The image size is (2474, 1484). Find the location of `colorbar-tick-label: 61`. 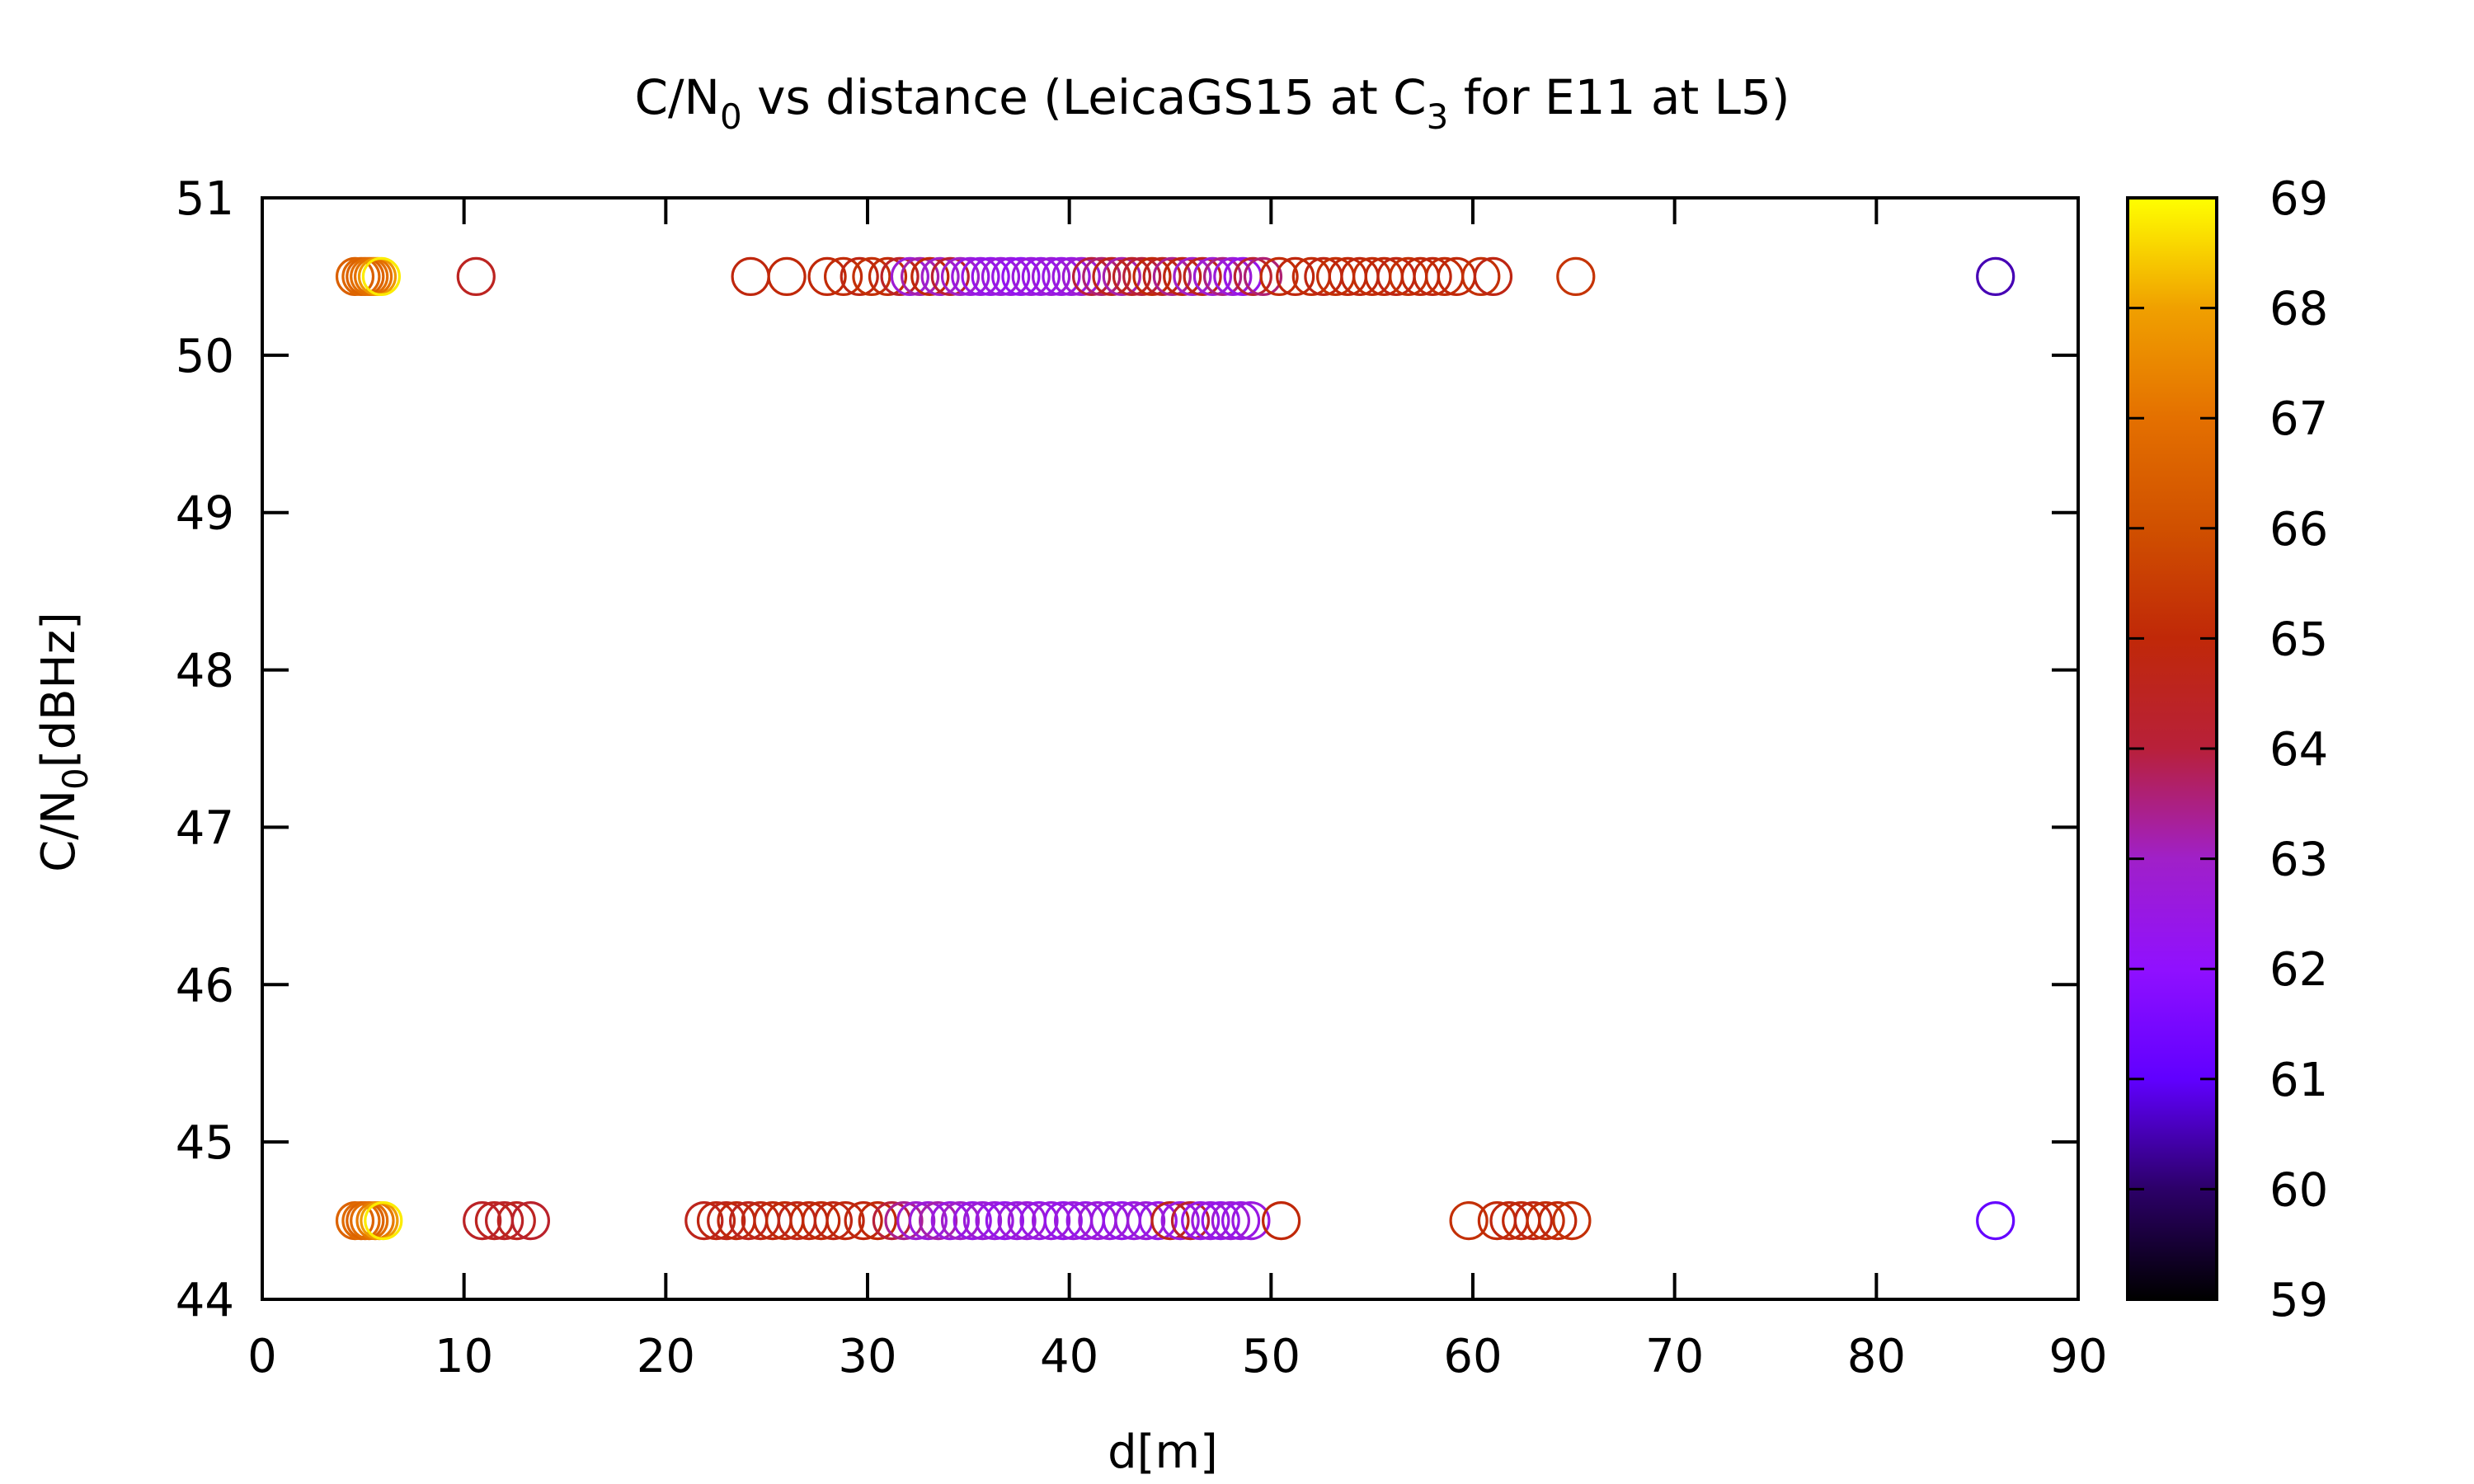

colorbar-tick-label: 61 is located at coordinates (2298, 1080).